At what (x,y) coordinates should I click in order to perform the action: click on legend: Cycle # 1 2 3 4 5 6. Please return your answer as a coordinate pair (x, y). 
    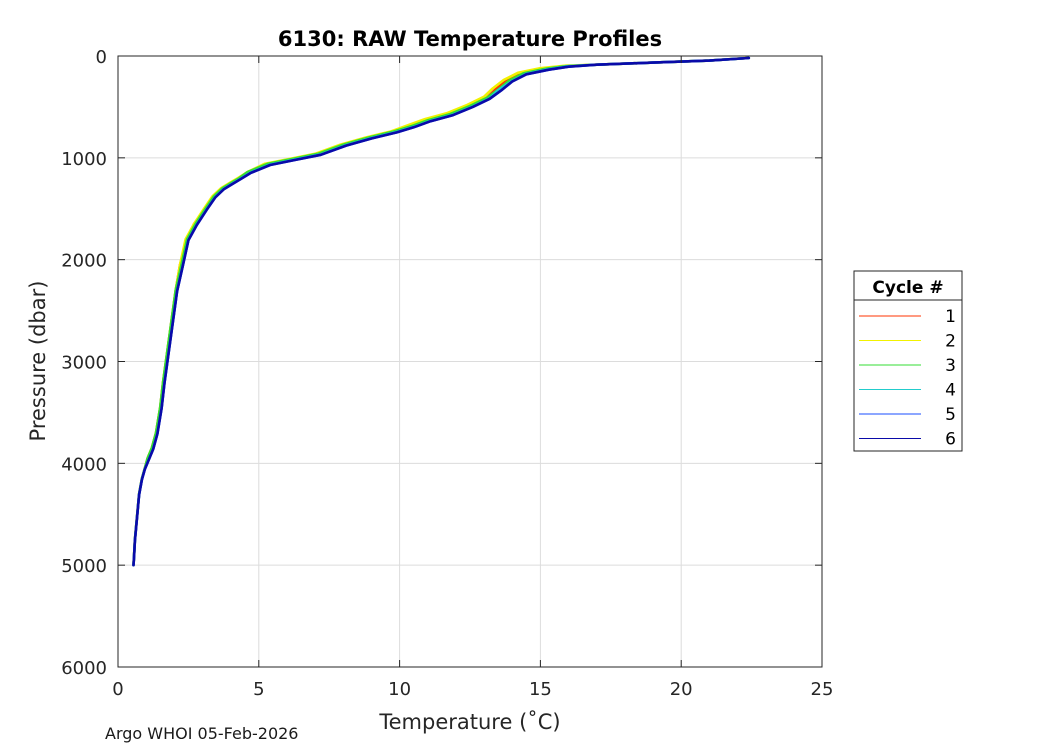
    Looking at the image, I should click on (908, 361).